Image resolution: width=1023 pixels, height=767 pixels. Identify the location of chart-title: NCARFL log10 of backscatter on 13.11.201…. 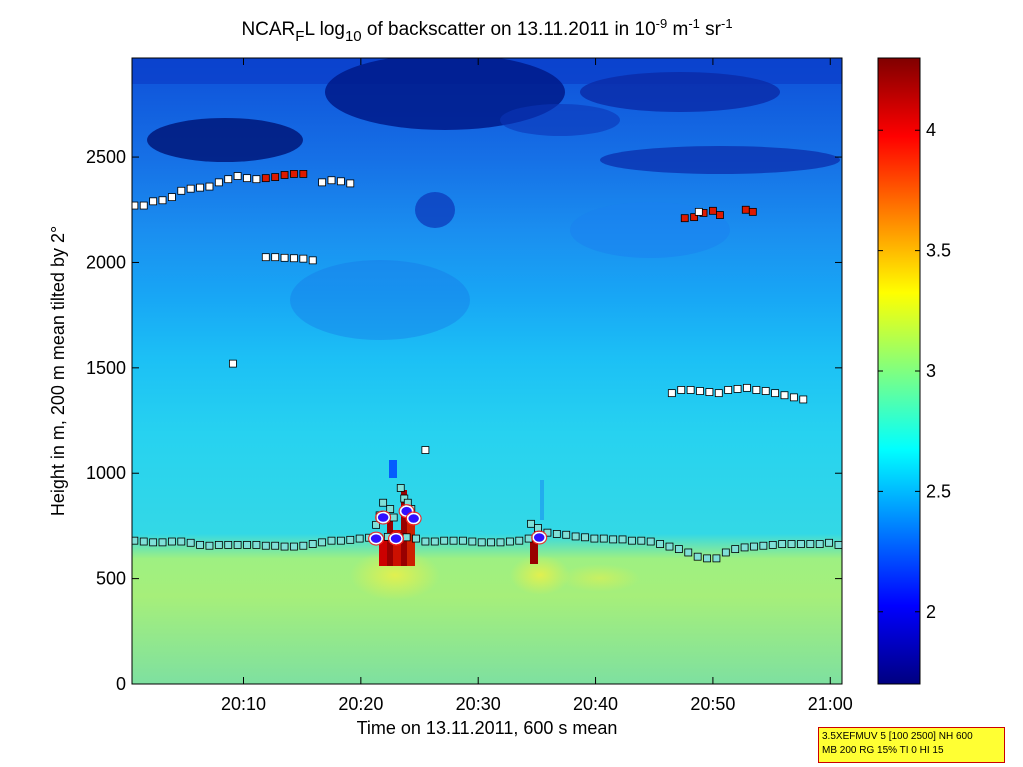
(486, 30).